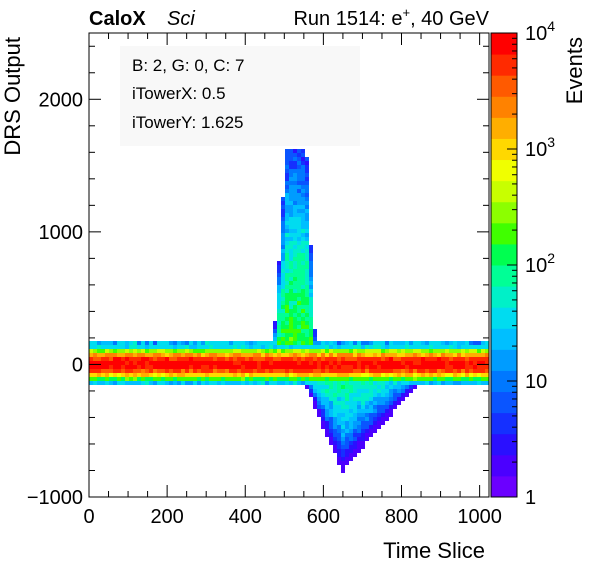  Describe the element at coordinates (504, 276) in the screenshot. I see `colorbar-segment` at that location.